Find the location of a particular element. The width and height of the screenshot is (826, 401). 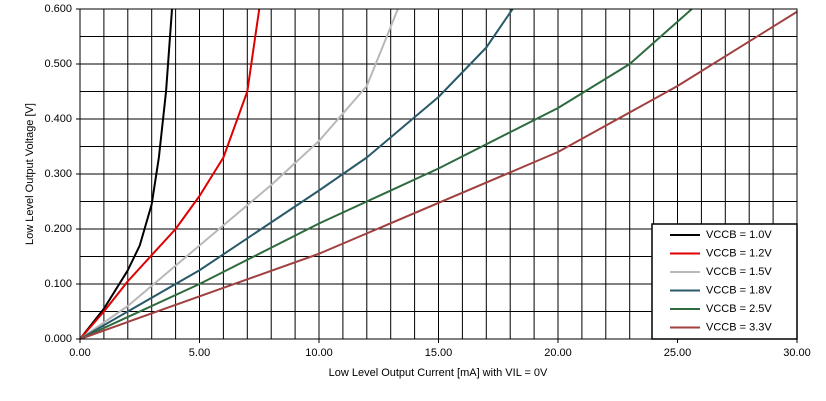

legend-label: VCCB = 3.3V is located at coordinates (739, 327).